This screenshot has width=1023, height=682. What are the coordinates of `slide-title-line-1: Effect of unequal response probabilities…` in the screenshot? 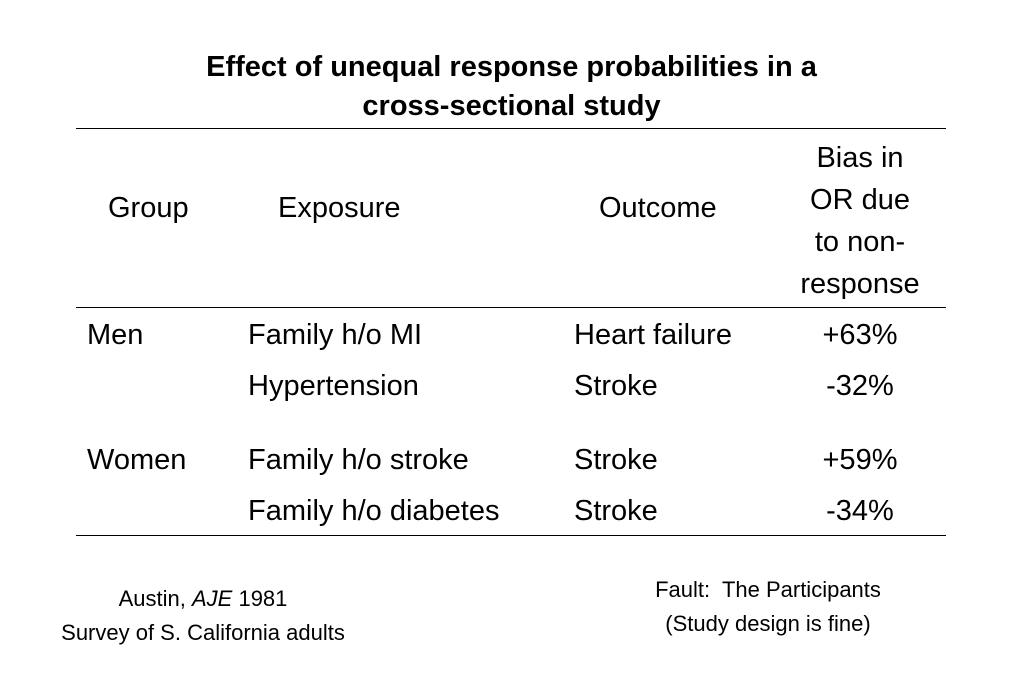 It's located at (511, 67).